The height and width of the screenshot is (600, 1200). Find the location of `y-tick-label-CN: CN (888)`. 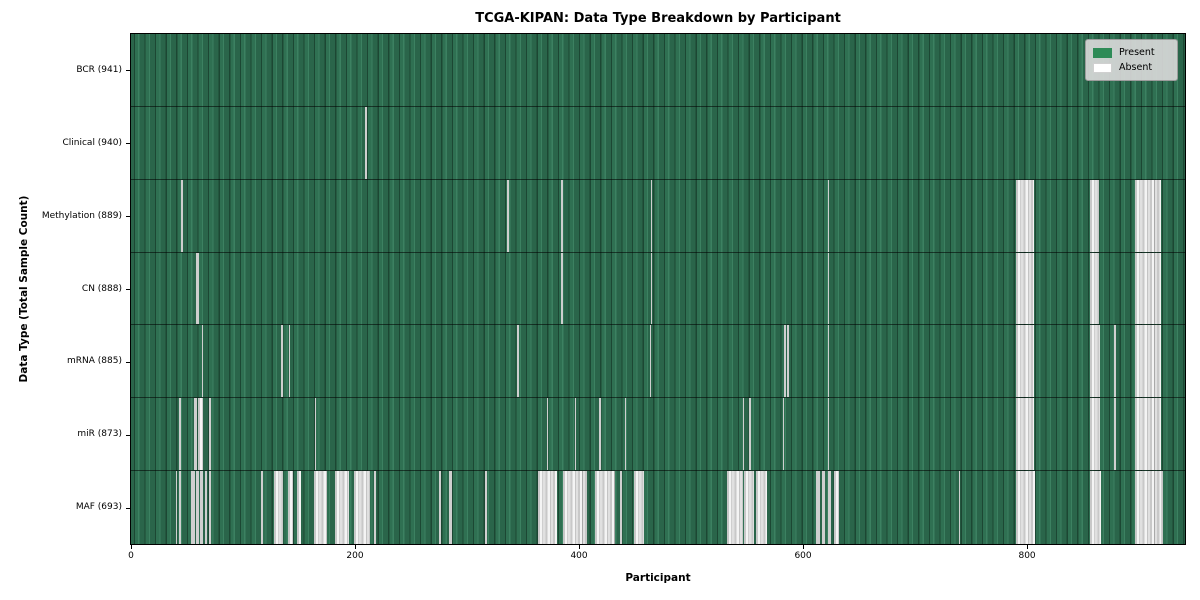

y-tick-label-CN: CN (888) is located at coordinates (101, 288).